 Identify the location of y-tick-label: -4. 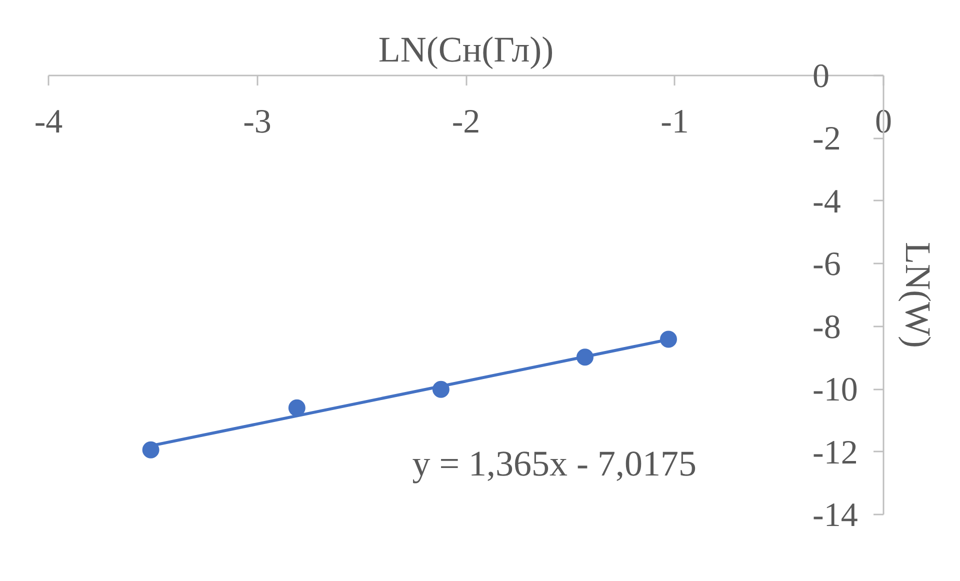
(826, 201).